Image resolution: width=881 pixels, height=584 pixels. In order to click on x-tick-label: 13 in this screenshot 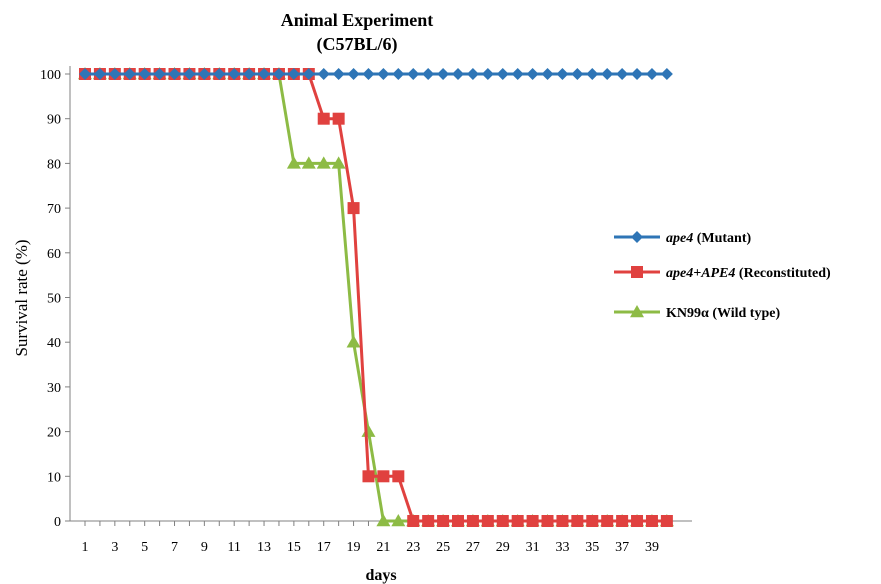, I will do `click(264, 547)`.